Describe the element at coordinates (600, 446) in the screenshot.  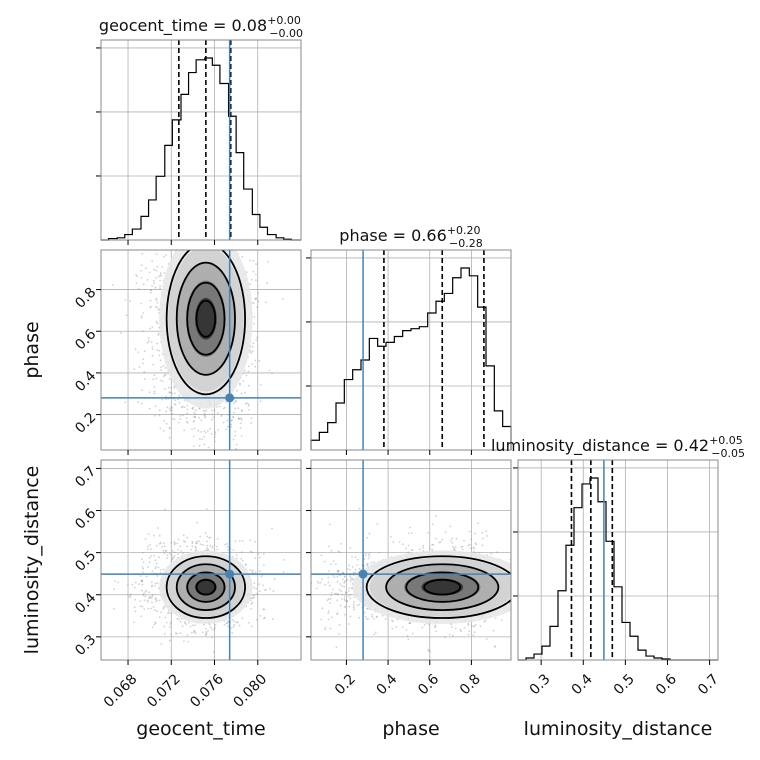
I see `title-value: luminosity_distance = 0.42` at that location.